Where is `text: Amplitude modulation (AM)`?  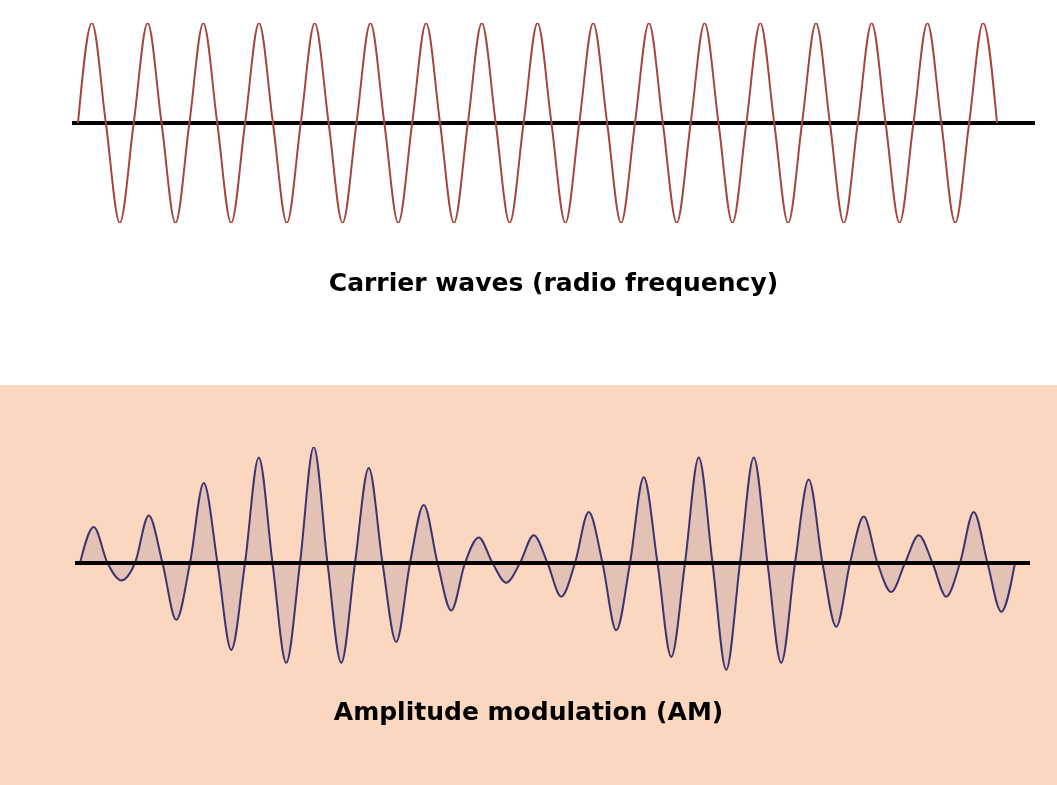 text: Amplitude modulation (AM) is located at coordinates (528, 711).